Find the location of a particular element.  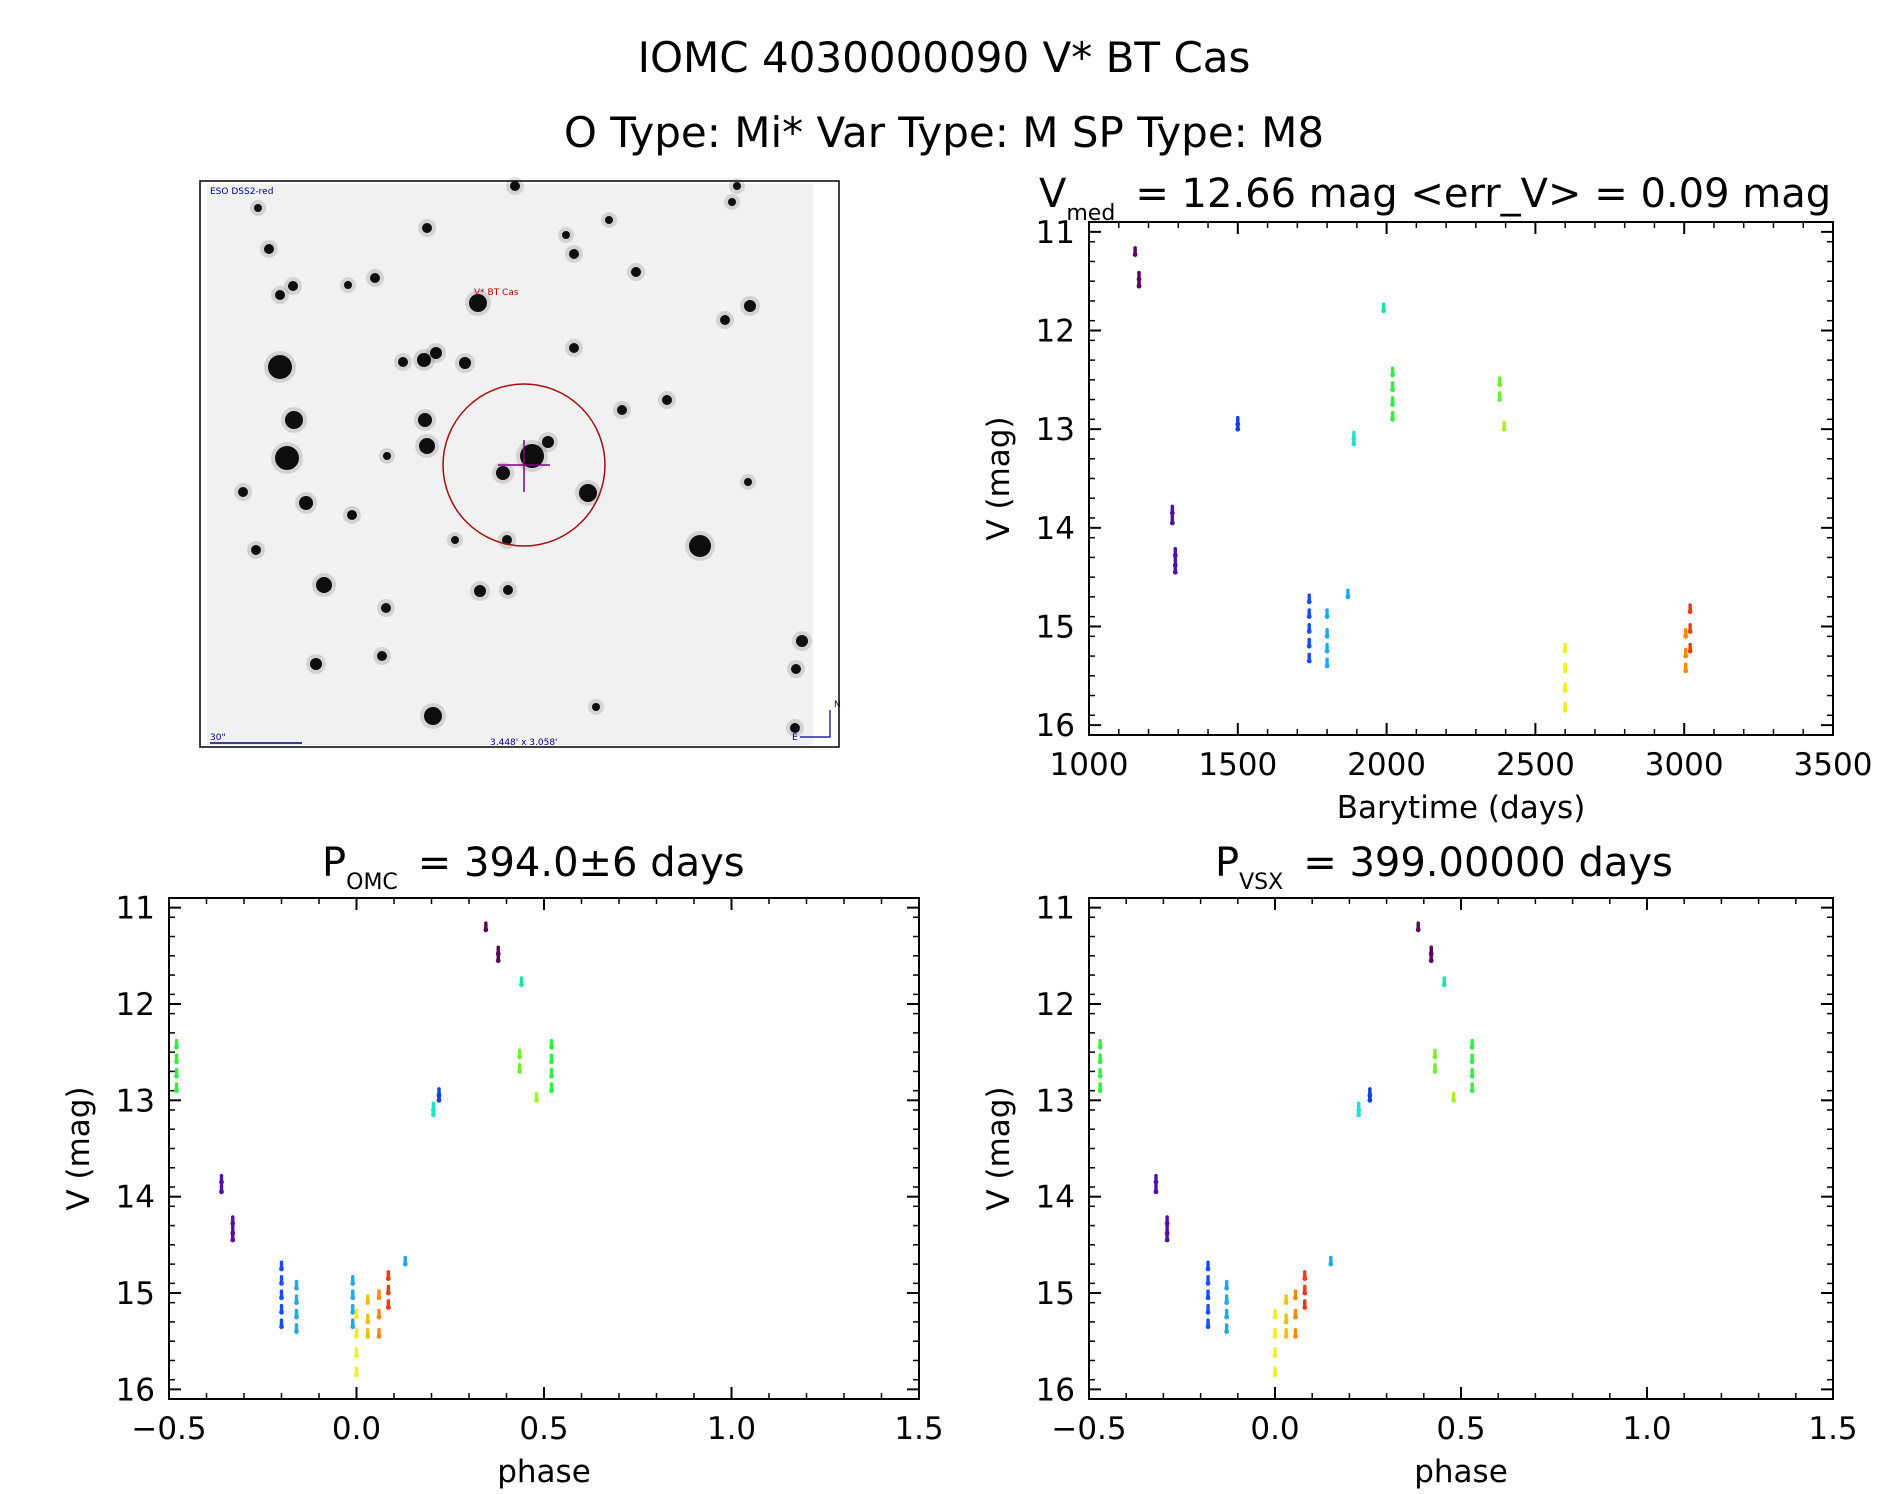

y-tick-label: 14 is located at coordinates (1055, 1198).